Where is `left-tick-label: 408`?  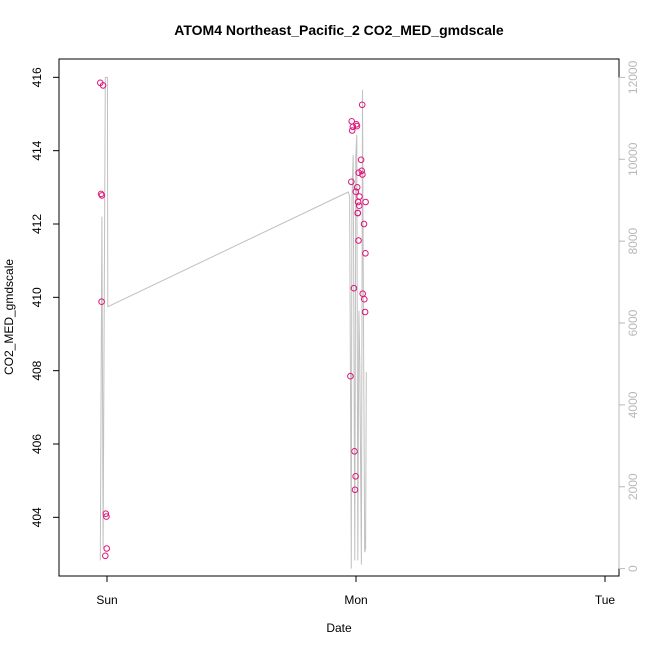 left-tick-label: 408 is located at coordinates (37, 370).